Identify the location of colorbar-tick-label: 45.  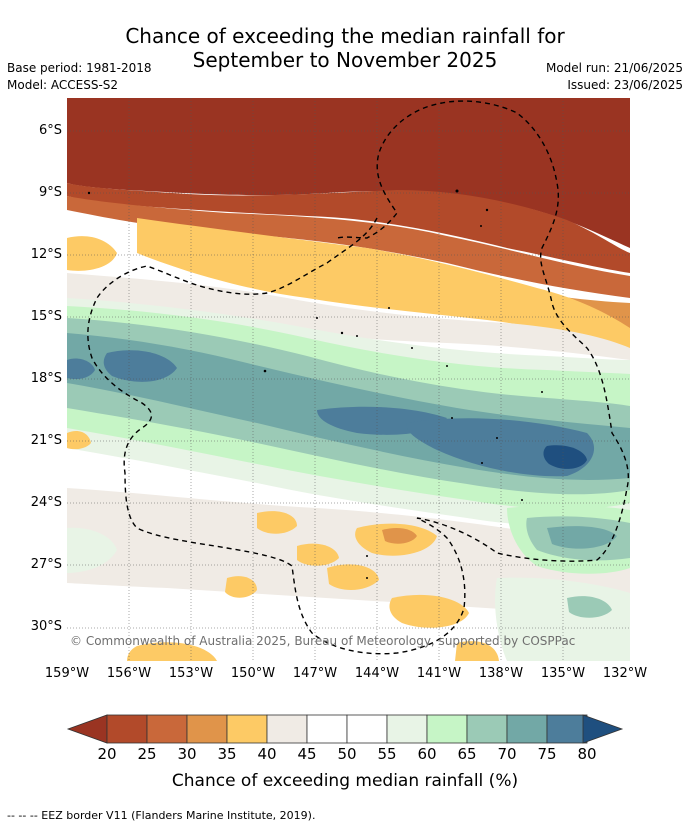
(307, 754).